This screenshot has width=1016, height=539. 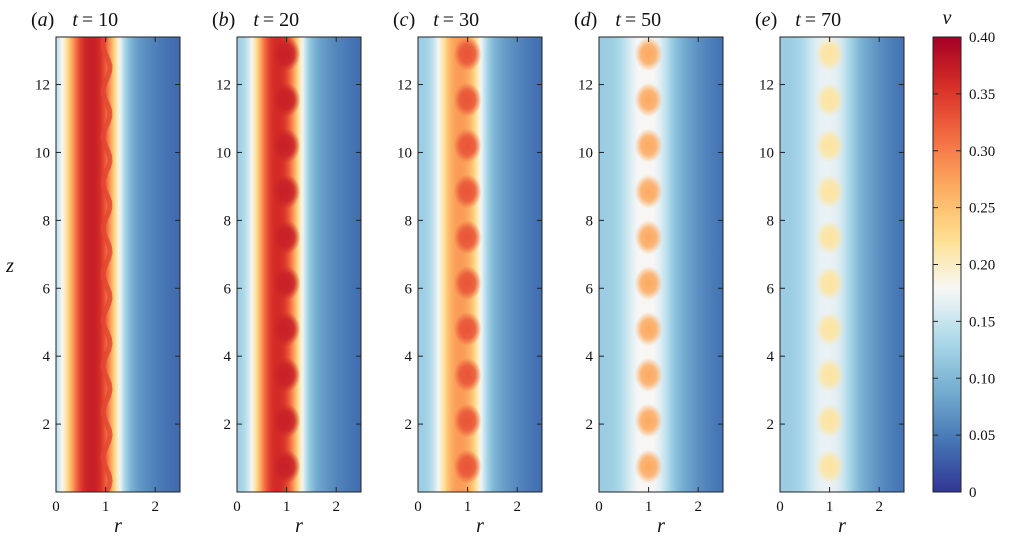 I want to click on colorbar-tick-label: 0.30, so click(x=982, y=152).